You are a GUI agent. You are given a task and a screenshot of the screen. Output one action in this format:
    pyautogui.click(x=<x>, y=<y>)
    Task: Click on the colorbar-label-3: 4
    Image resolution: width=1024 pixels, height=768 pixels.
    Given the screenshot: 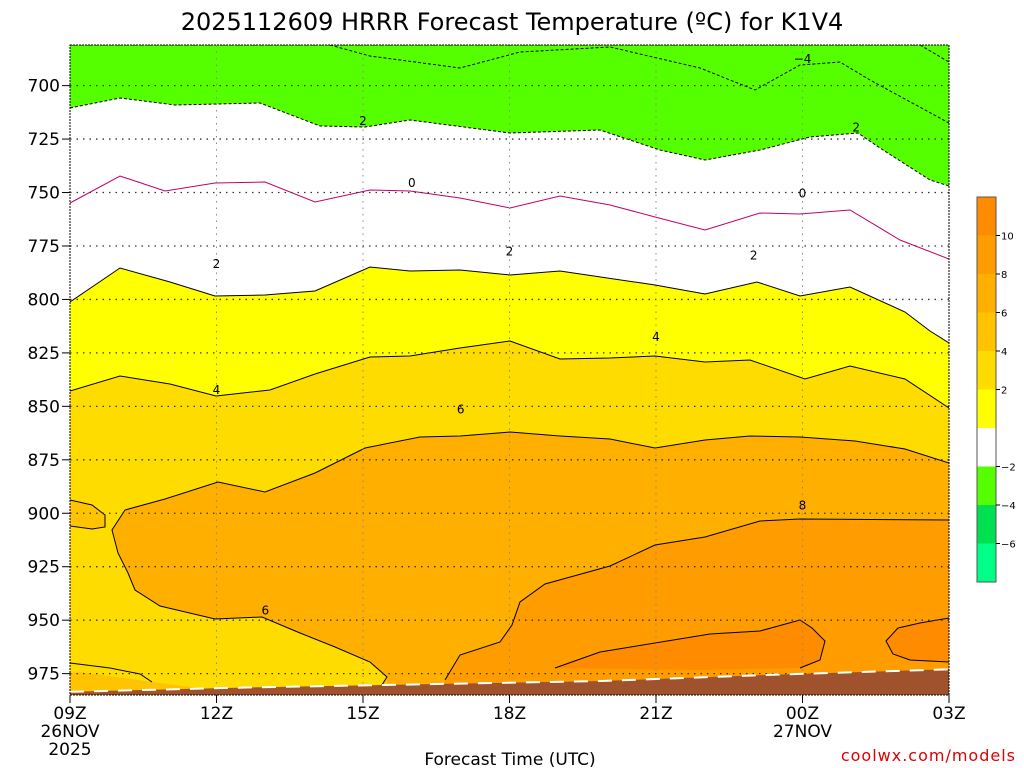 What is the action you would take?
    pyautogui.click(x=1004, y=352)
    